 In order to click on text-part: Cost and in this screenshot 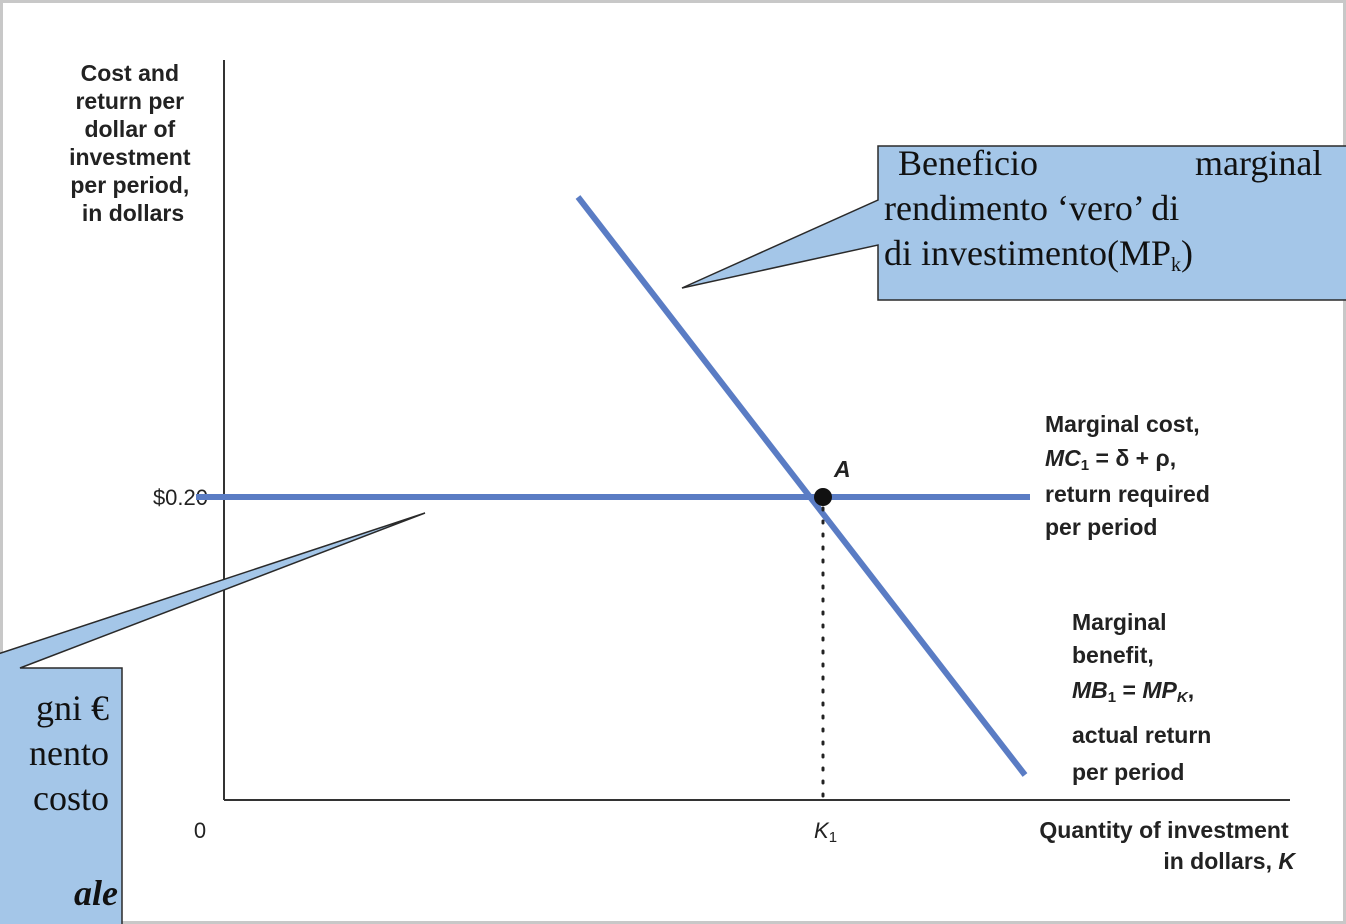, I will do `click(130, 73)`.